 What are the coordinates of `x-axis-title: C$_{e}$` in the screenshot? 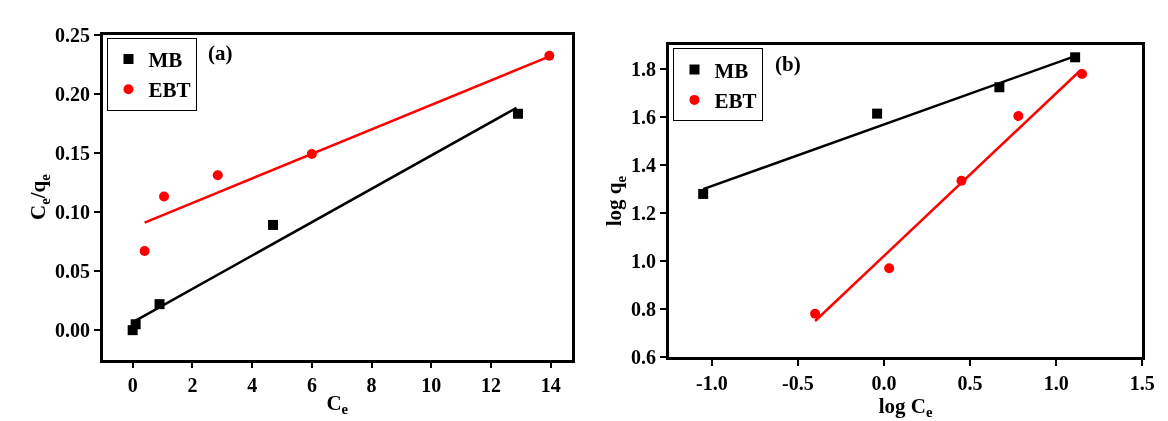 It's located at (337, 404).